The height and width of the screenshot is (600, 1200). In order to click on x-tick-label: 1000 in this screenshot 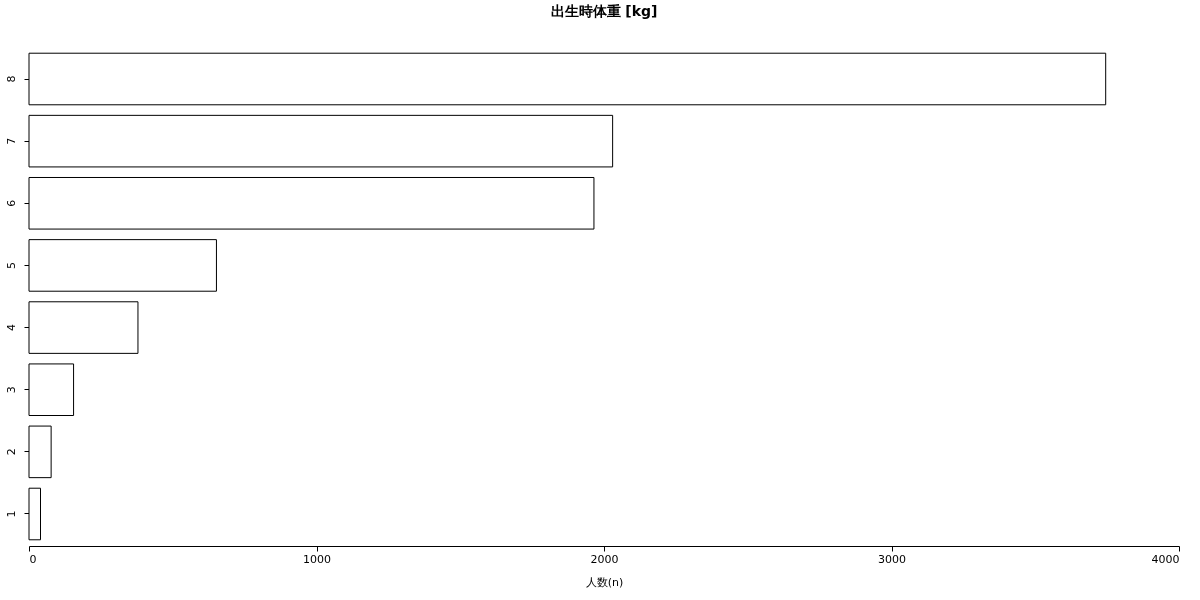, I will do `click(317, 559)`.